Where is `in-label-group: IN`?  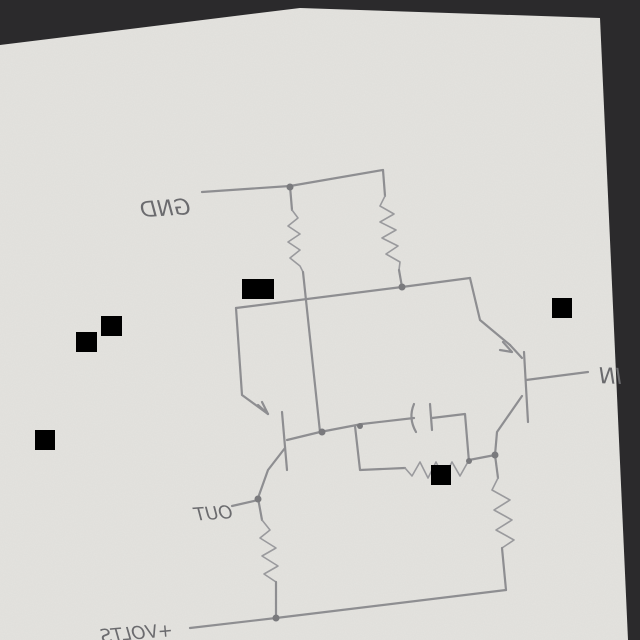
in-label-group: IN is located at coordinates (610, 377).